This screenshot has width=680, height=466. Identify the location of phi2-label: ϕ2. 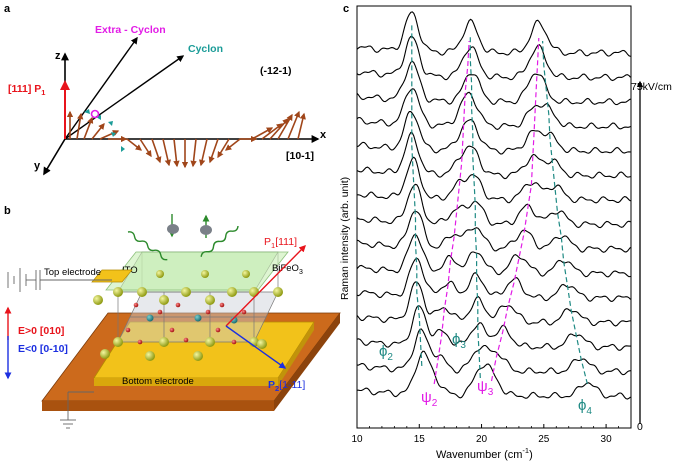
(386, 353).